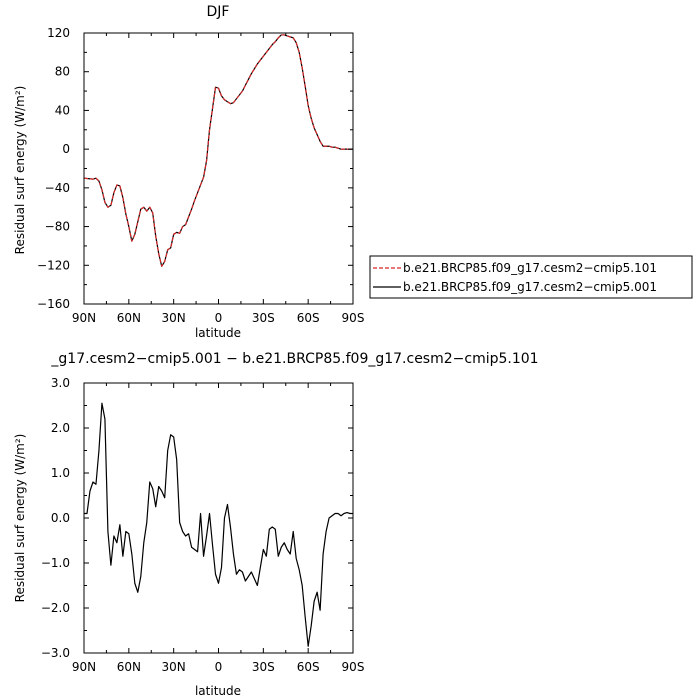 The width and height of the screenshot is (700, 700). Describe the element at coordinates (20, 518) in the screenshot. I see `bottom-y-axis-label: Residual surf energy (W/m²)` at that location.